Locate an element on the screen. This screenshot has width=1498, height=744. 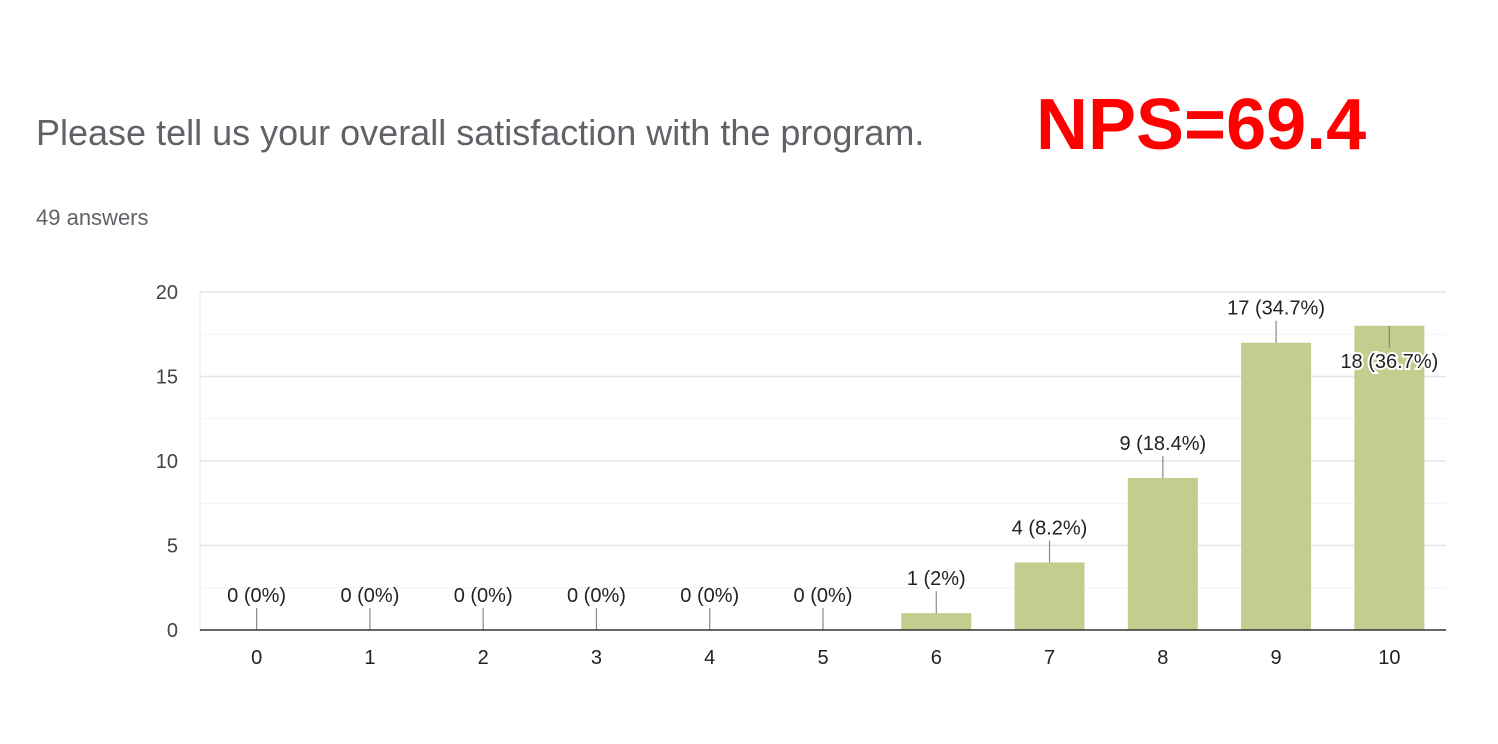
x-tick-label: 3 is located at coordinates (596, 658).